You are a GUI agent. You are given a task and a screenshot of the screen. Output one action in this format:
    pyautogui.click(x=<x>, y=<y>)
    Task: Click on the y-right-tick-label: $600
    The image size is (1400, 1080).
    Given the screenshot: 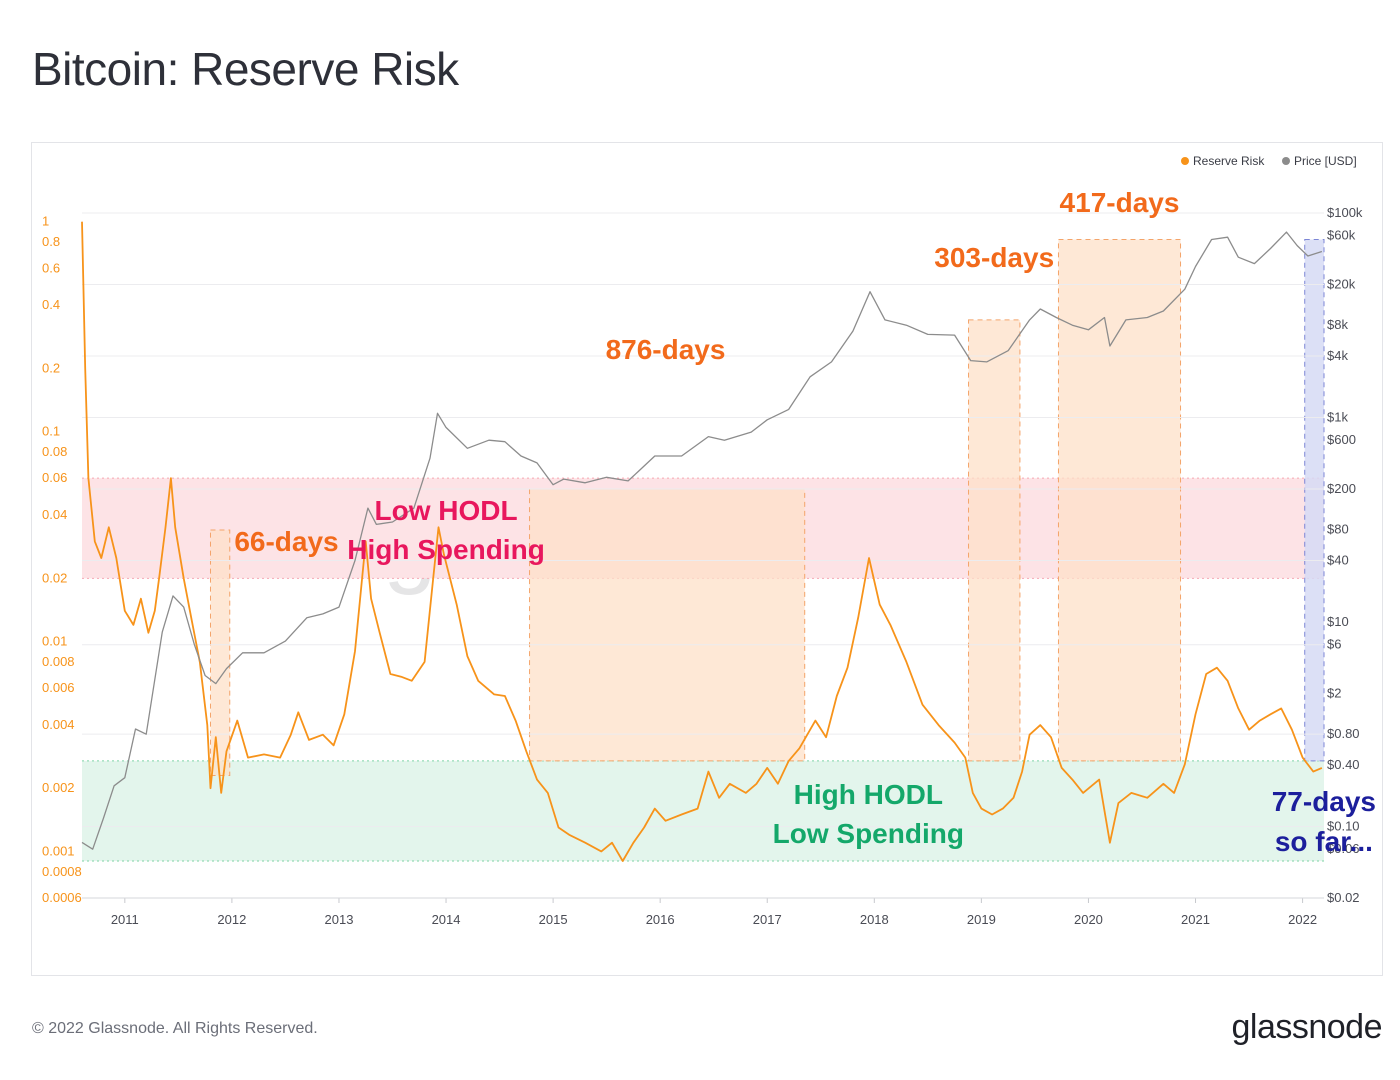 What is the action you would take?
    pyautogui.click(x=1341, y=439)
    